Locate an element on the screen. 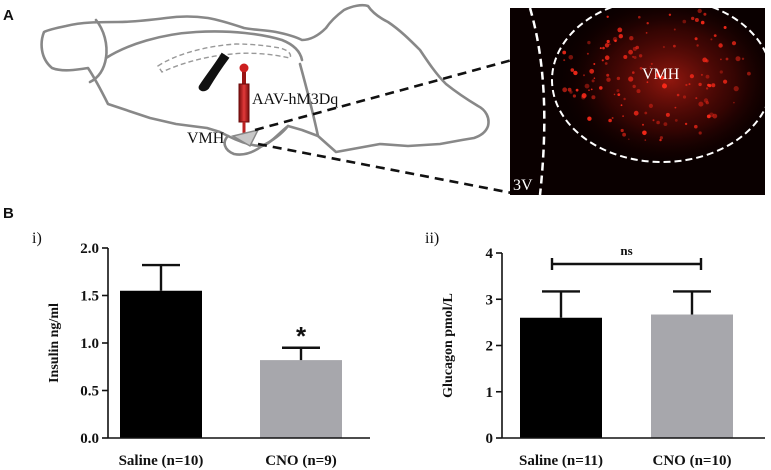 Image resolution: width=771 pixels, height=470 pixels. y-tick-label: 2.0 is located at coordinates (89, 249).